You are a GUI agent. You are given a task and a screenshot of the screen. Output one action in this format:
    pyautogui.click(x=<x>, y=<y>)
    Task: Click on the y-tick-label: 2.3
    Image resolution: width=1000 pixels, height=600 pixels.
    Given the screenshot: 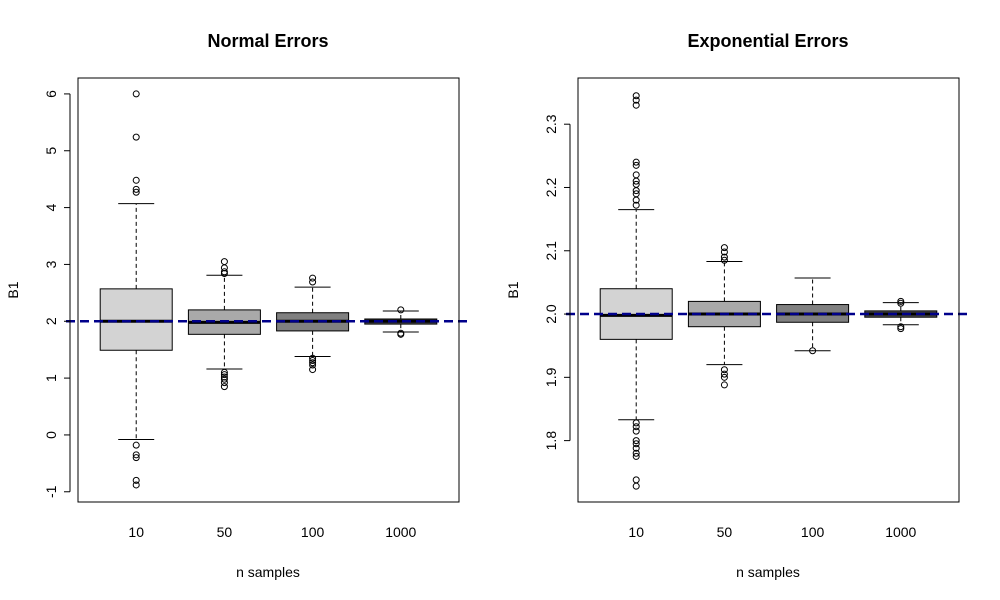 What is the action you would take?
    pyautogui.click(x=551, y=124)
    